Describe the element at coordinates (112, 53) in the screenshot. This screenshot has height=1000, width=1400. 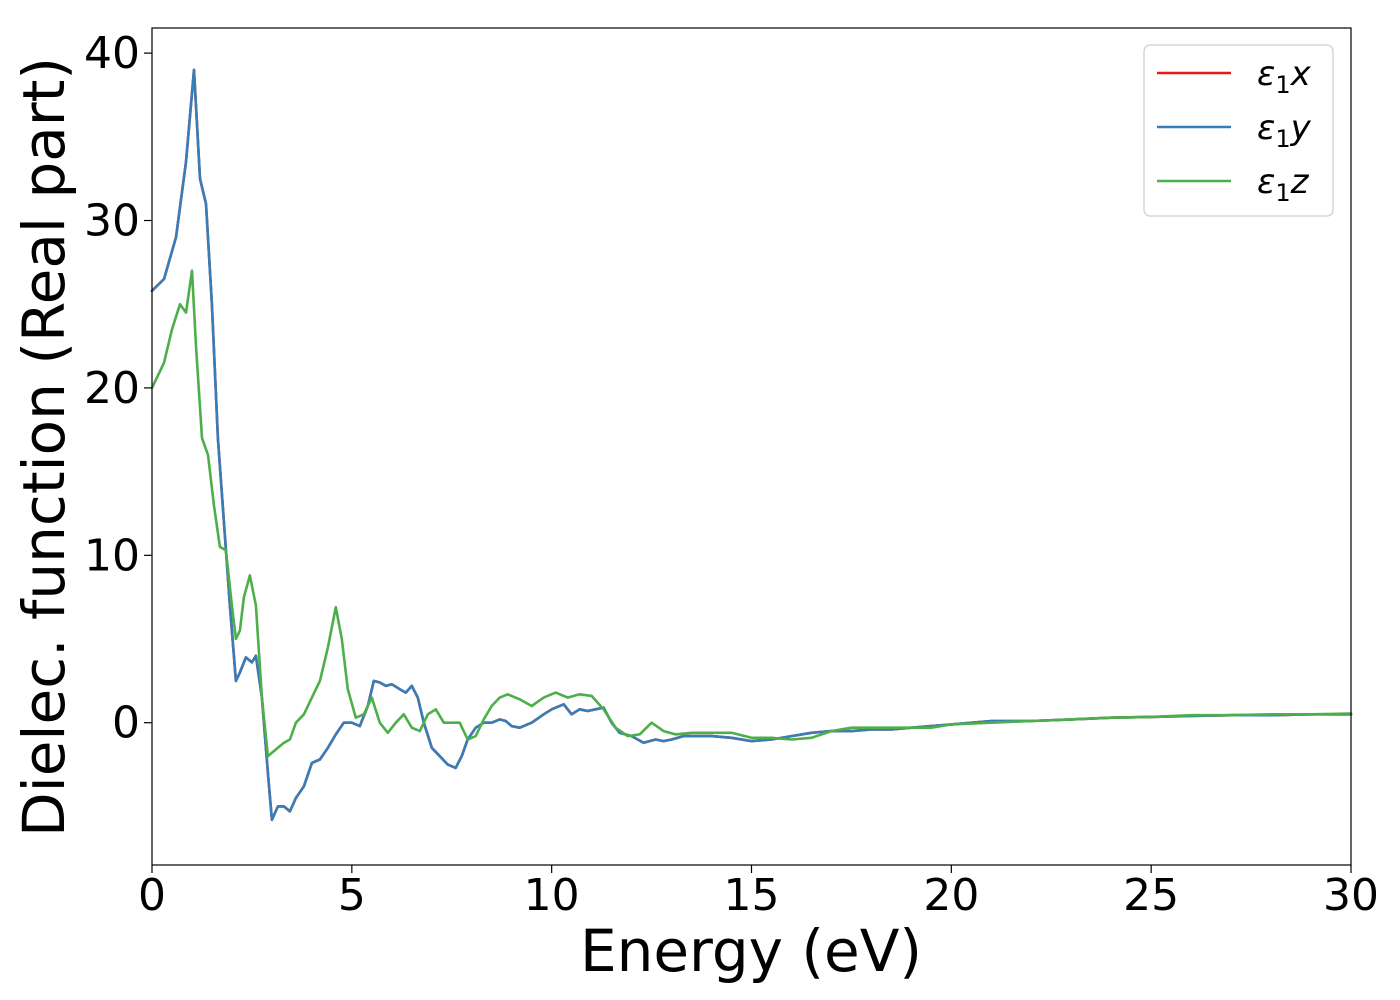
I see `y-tick-label: 40` at that location.